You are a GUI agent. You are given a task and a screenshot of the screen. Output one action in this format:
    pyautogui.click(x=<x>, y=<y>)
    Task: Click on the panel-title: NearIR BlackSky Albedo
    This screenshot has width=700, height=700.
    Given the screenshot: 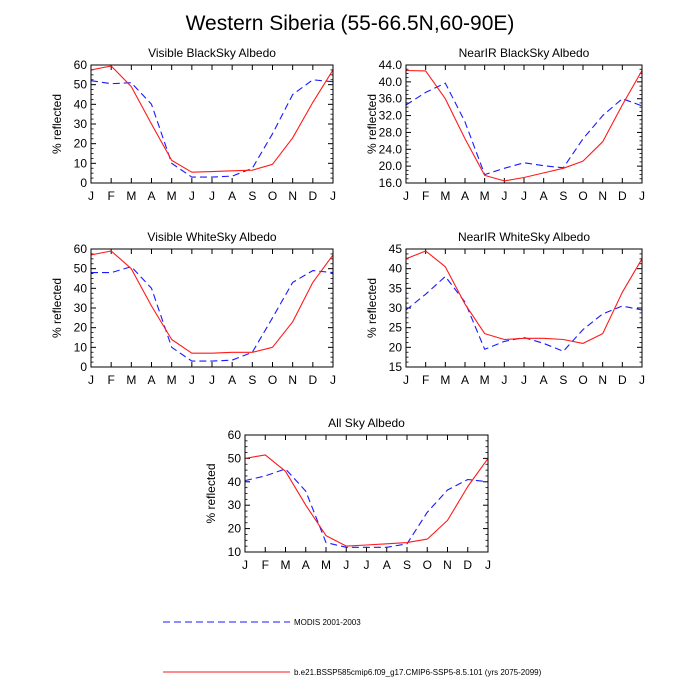 What is the action you would take?
    pyautogui.click(x=524, y=53)
    